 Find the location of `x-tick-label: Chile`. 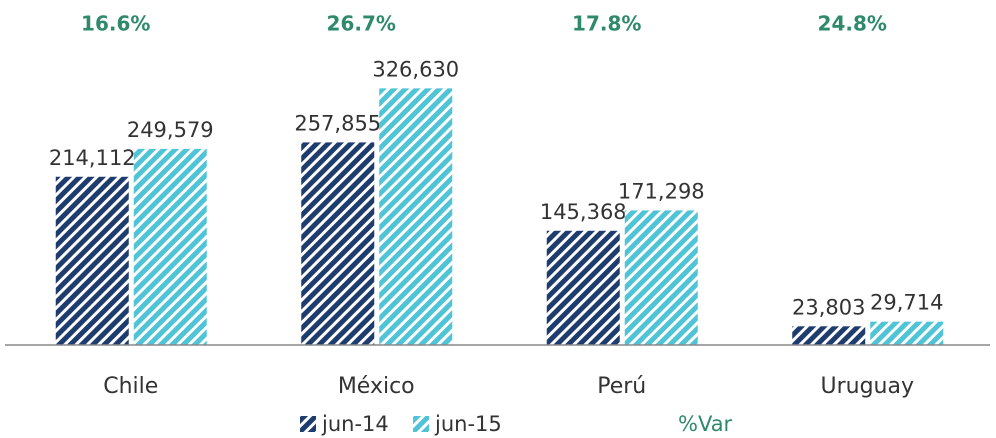

x-tick-label: Chile is located at coordinates (130, 386).